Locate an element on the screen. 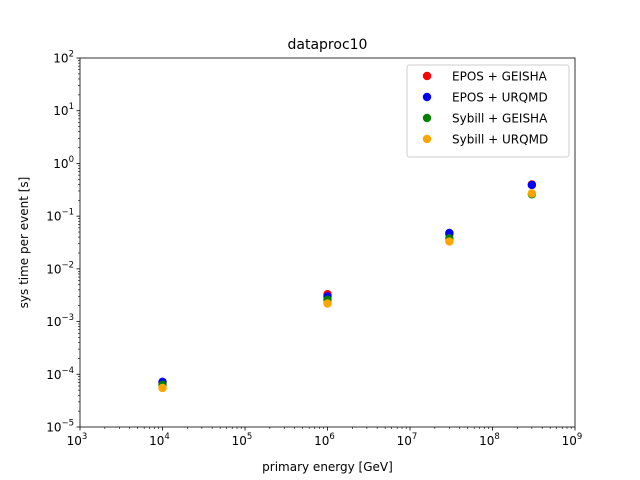 The width and height of the screenshot is (640, 480). x-tick-label: 10⁷ is located at coordinates (407, 440).